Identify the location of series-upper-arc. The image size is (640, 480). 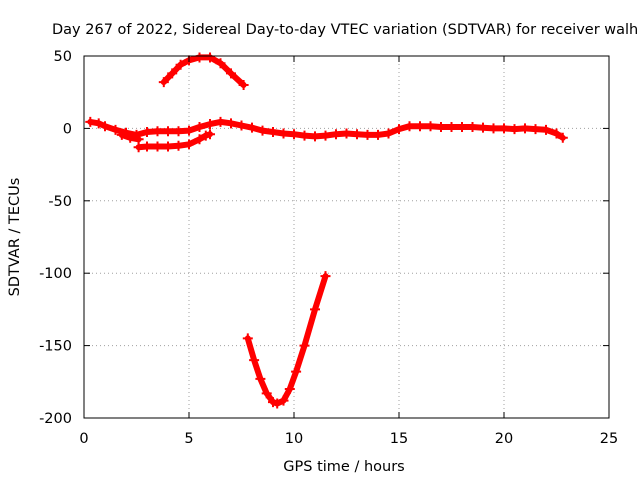
(203, 71).